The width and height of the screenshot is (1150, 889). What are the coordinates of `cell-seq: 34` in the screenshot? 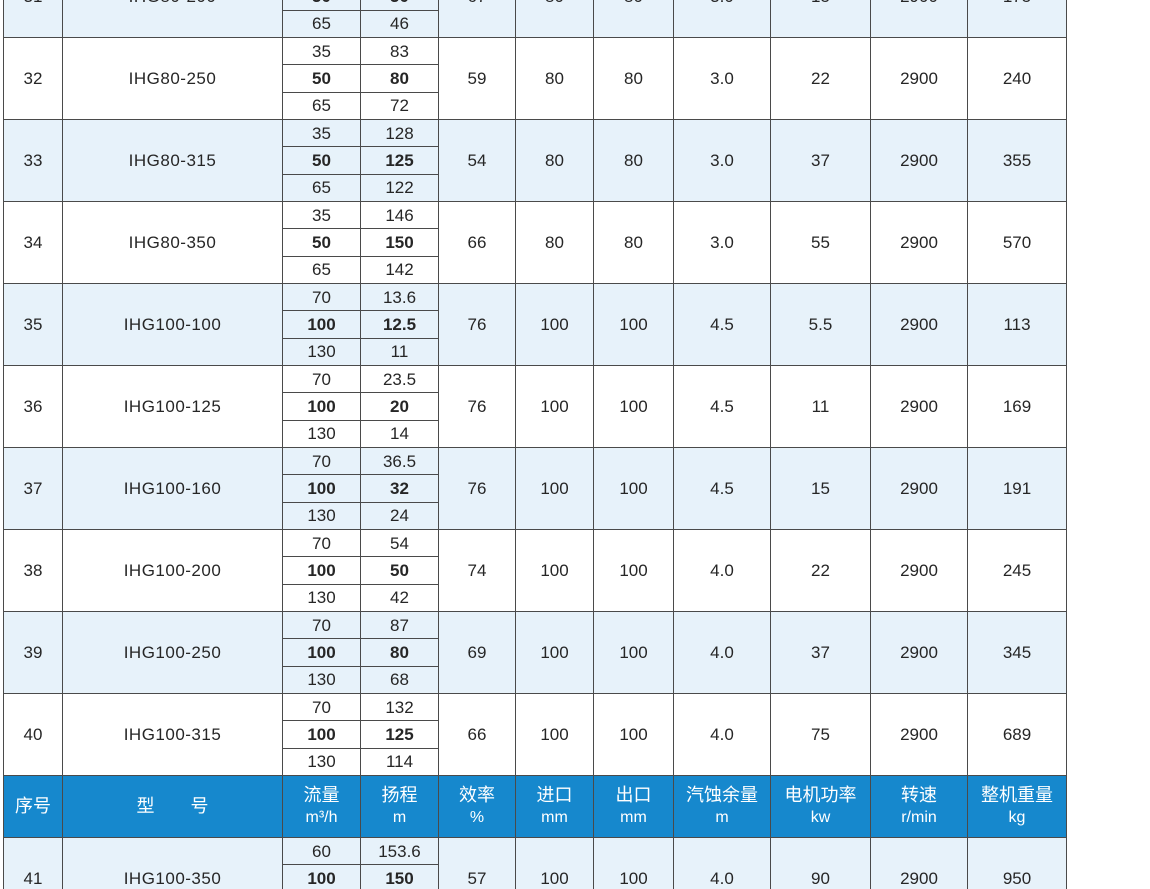 It's located at (33, 242).